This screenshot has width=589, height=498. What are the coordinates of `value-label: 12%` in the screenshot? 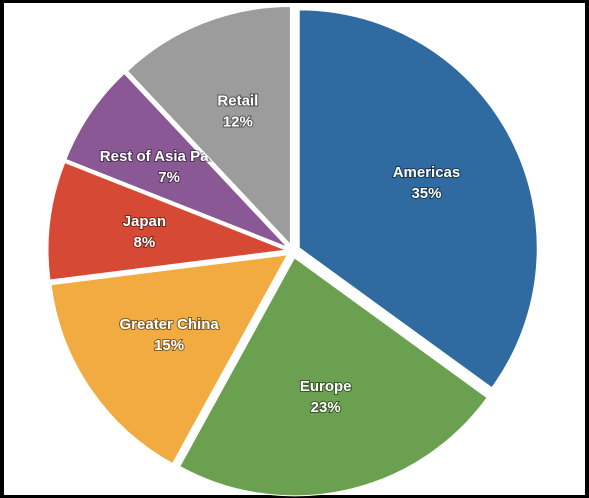 It's located at (238, 122).